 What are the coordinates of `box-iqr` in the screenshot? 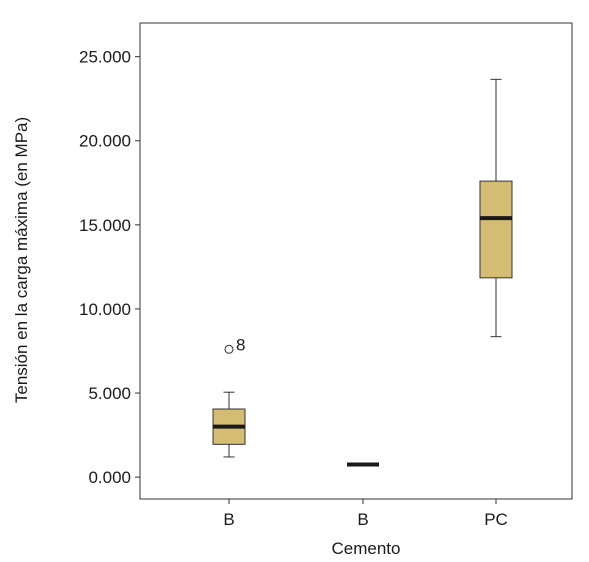 It's located at (496, 229).